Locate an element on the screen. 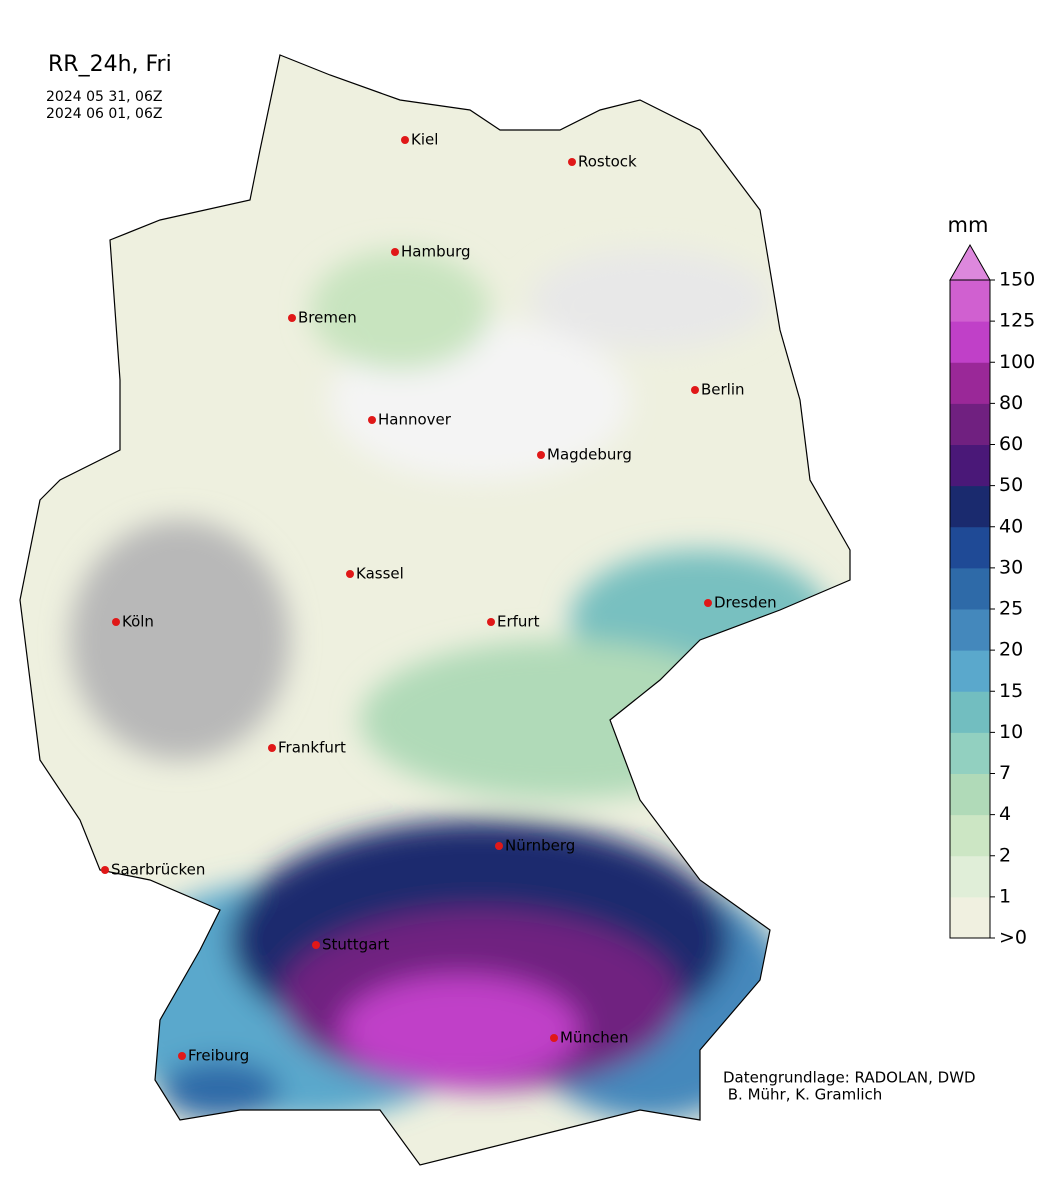 This screenshot has width=1053, height=1189. colorbar-label: 125 is located at coordinates (1017, 321).